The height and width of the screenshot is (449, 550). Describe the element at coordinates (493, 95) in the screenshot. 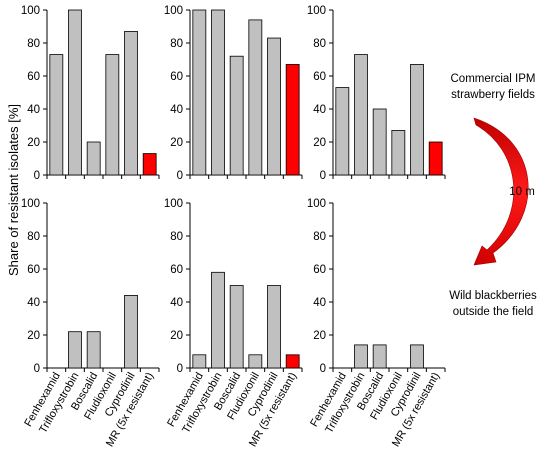

I see `annotation-top-line-2: strawberry fields` at that location.